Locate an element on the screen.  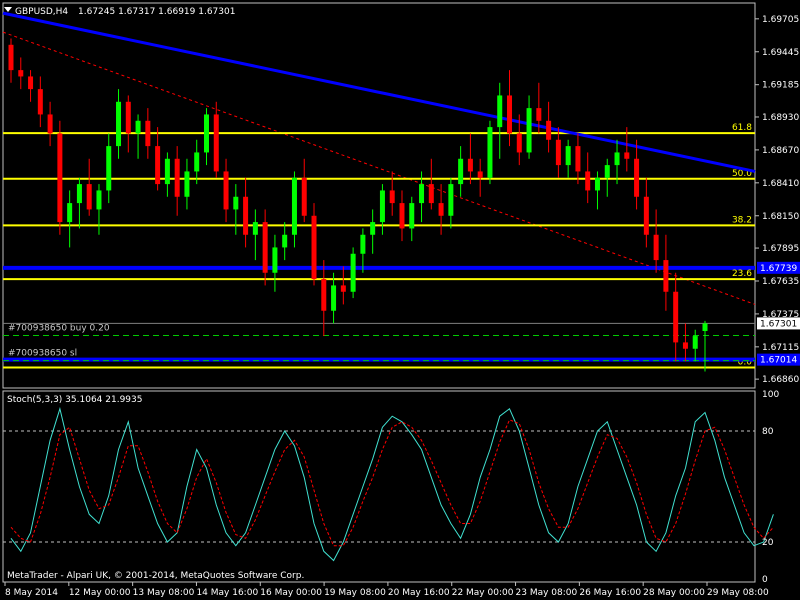
blue-level-price-tag-bg is located at coordinates (778, 267).